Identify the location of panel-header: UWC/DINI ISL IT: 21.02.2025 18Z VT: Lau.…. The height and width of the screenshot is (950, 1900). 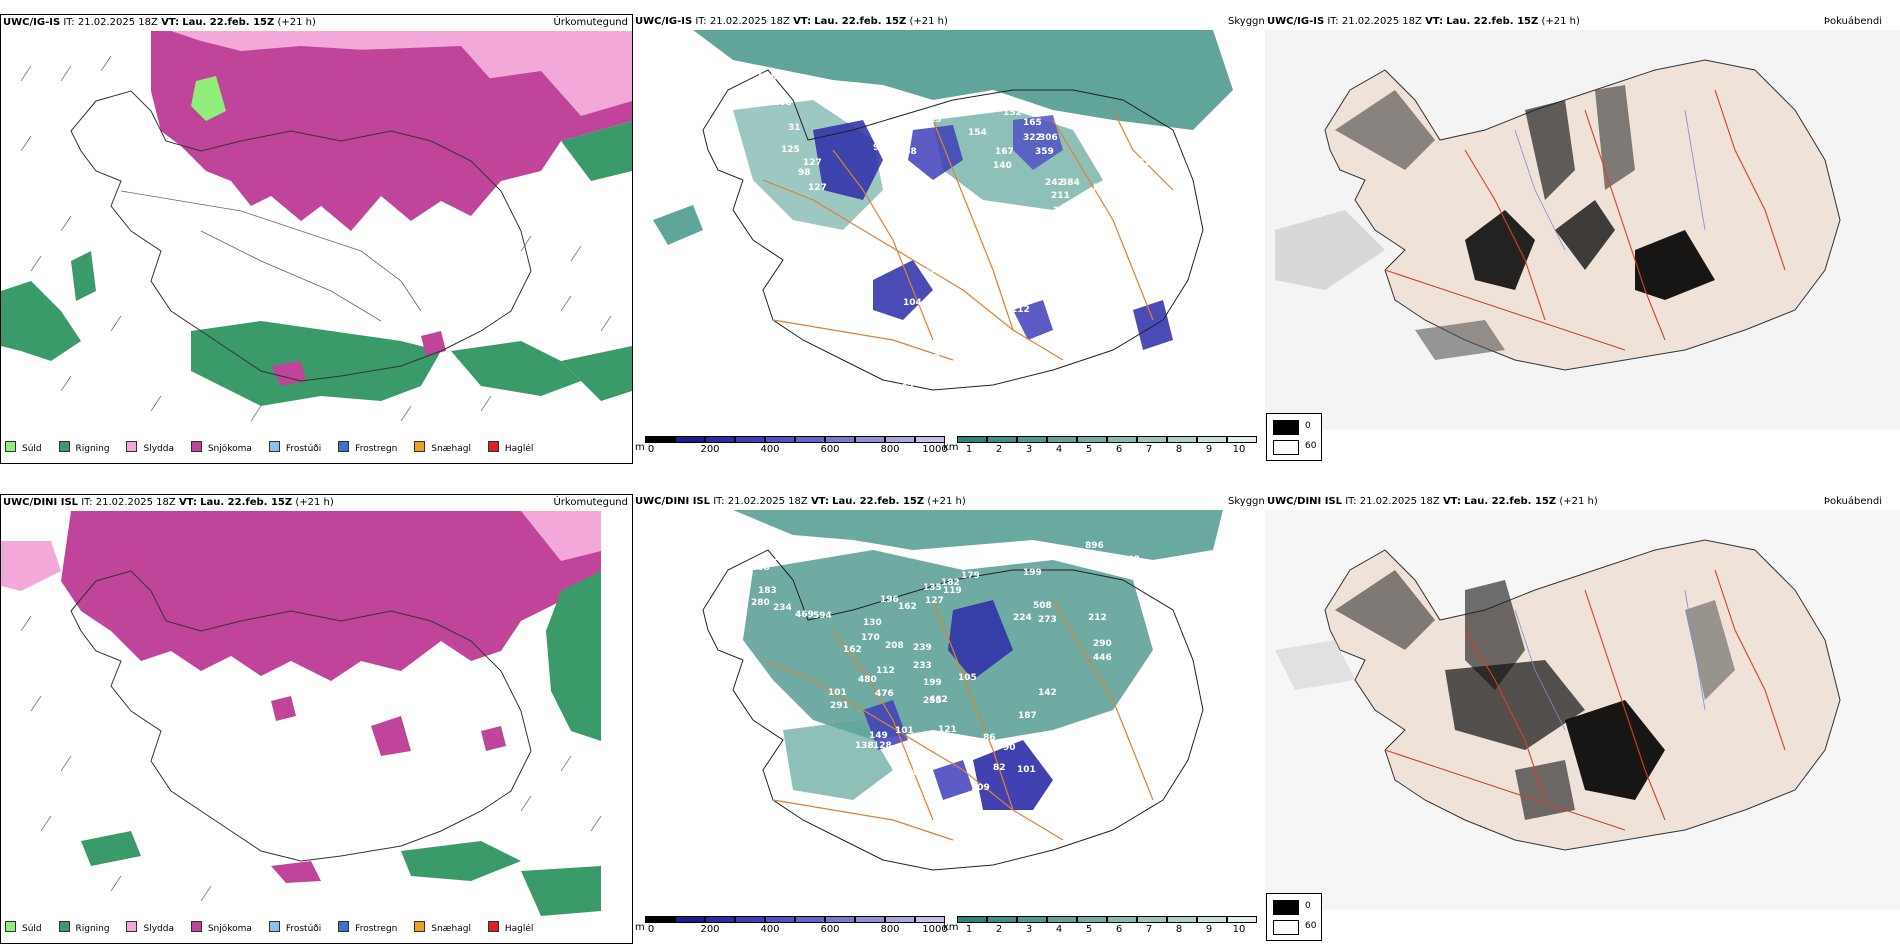
(316, 503).